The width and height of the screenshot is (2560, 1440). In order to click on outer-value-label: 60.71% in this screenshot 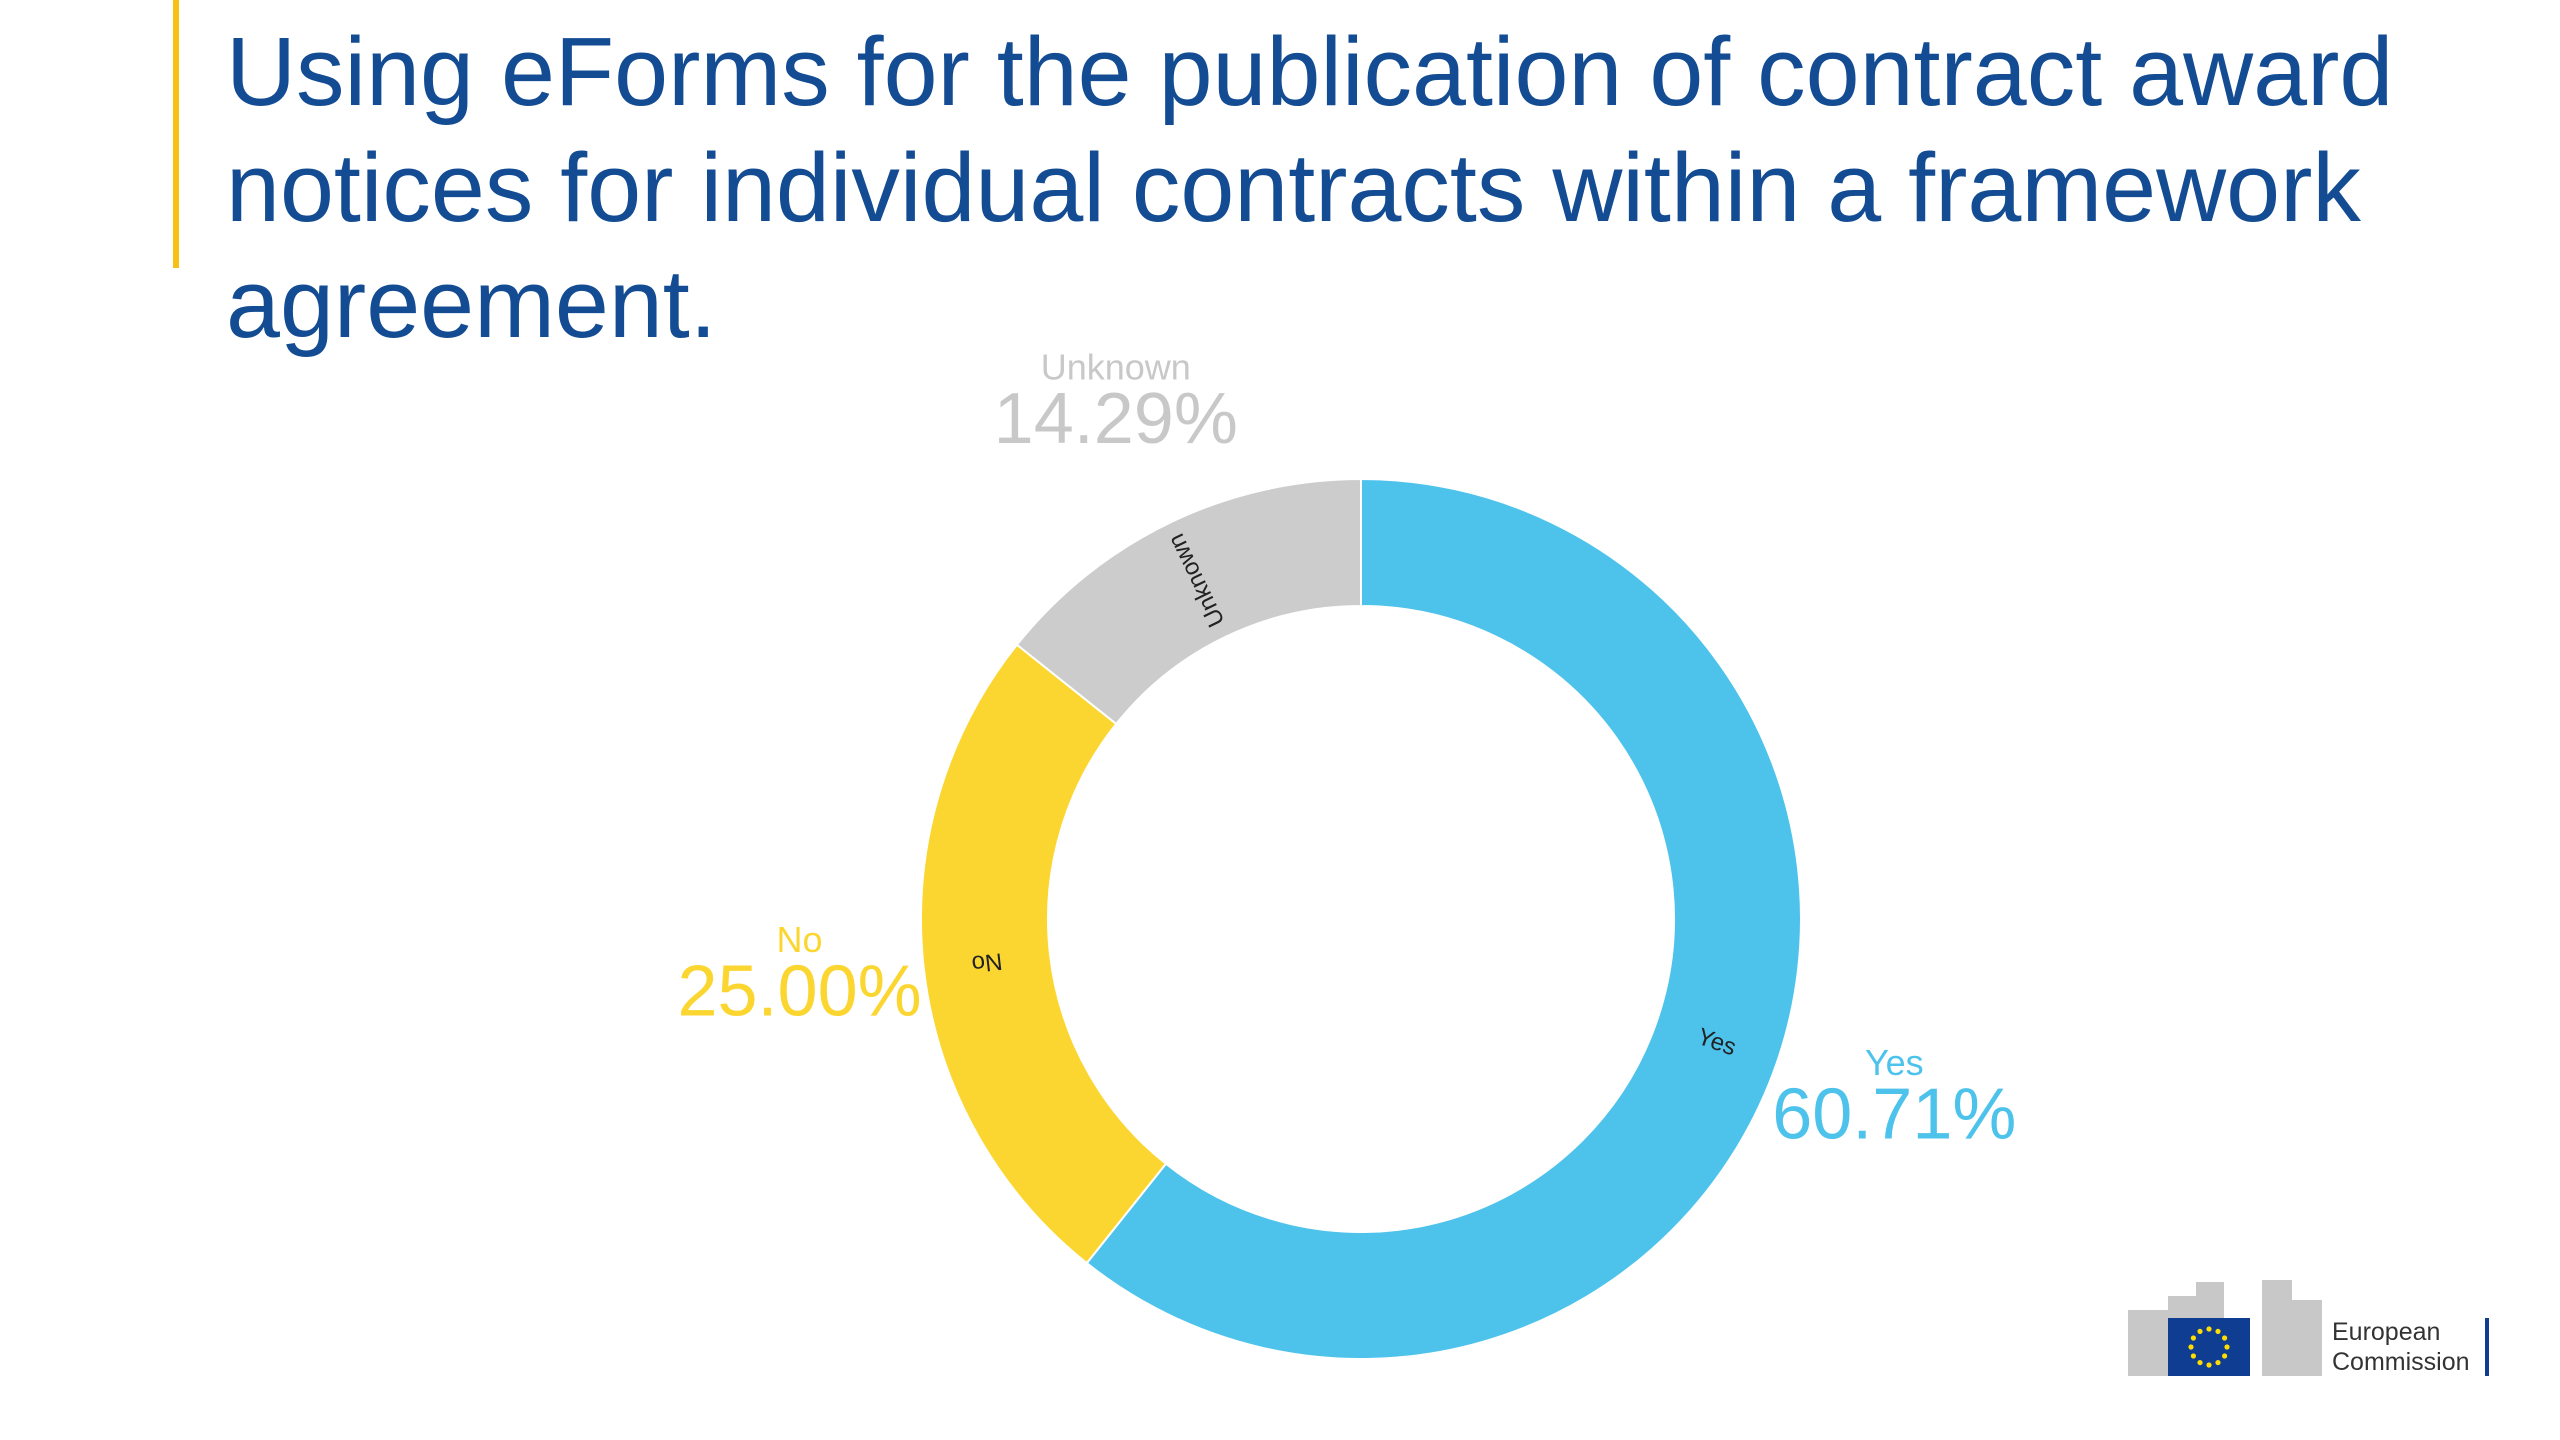, I will do `click(1894, 1115)`.